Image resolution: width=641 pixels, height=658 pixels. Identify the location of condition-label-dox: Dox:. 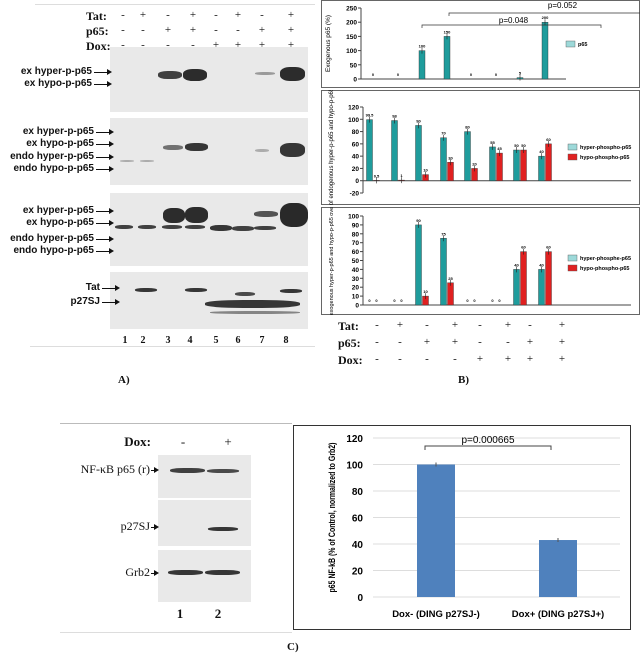
(98, 46).